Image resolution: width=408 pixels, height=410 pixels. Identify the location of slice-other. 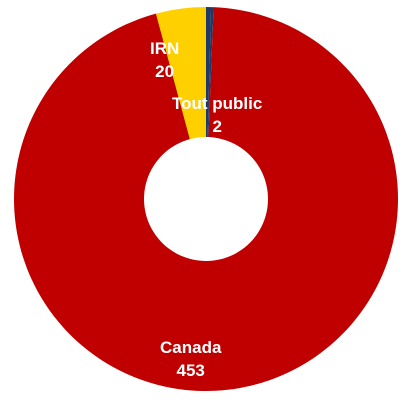
(210, 72).